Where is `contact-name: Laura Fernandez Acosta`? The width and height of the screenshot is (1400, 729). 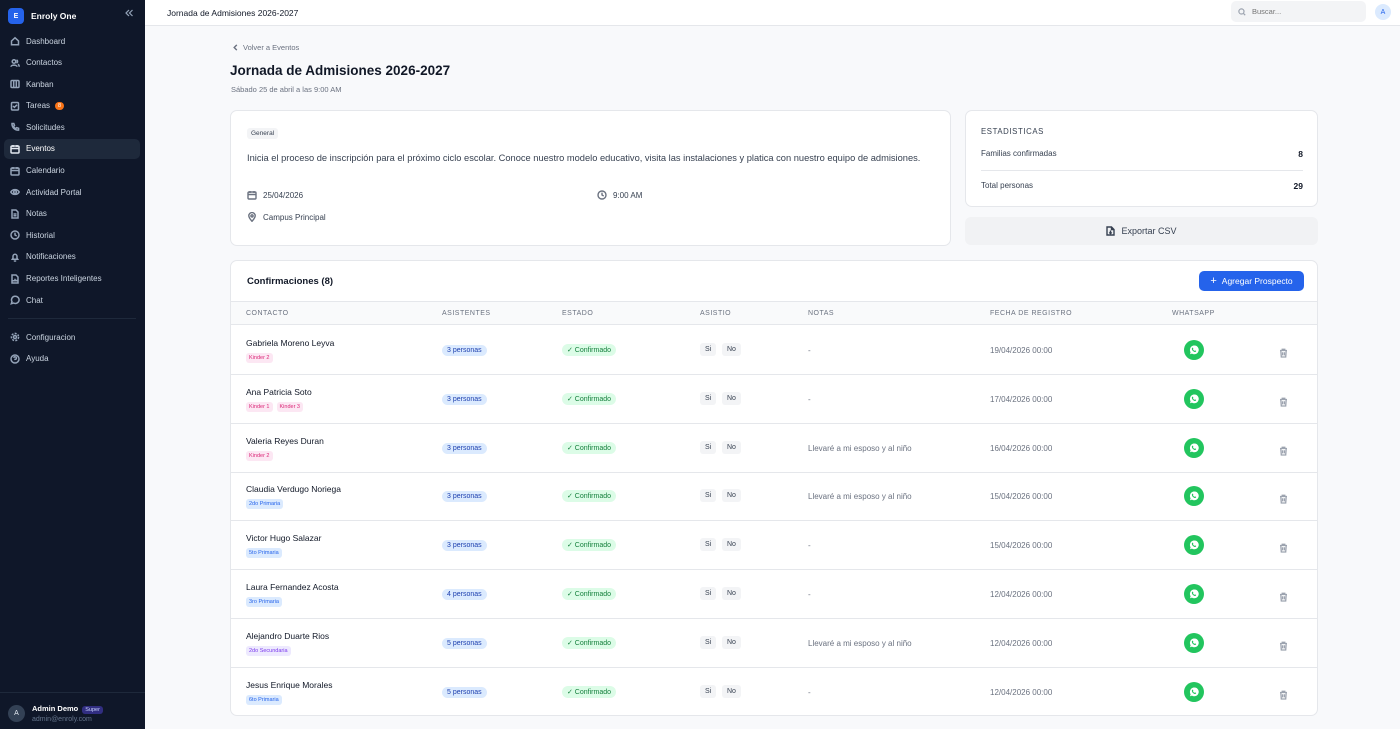
contact-name: Laura Fernandez Acosta is located at coordinates (292, 587).